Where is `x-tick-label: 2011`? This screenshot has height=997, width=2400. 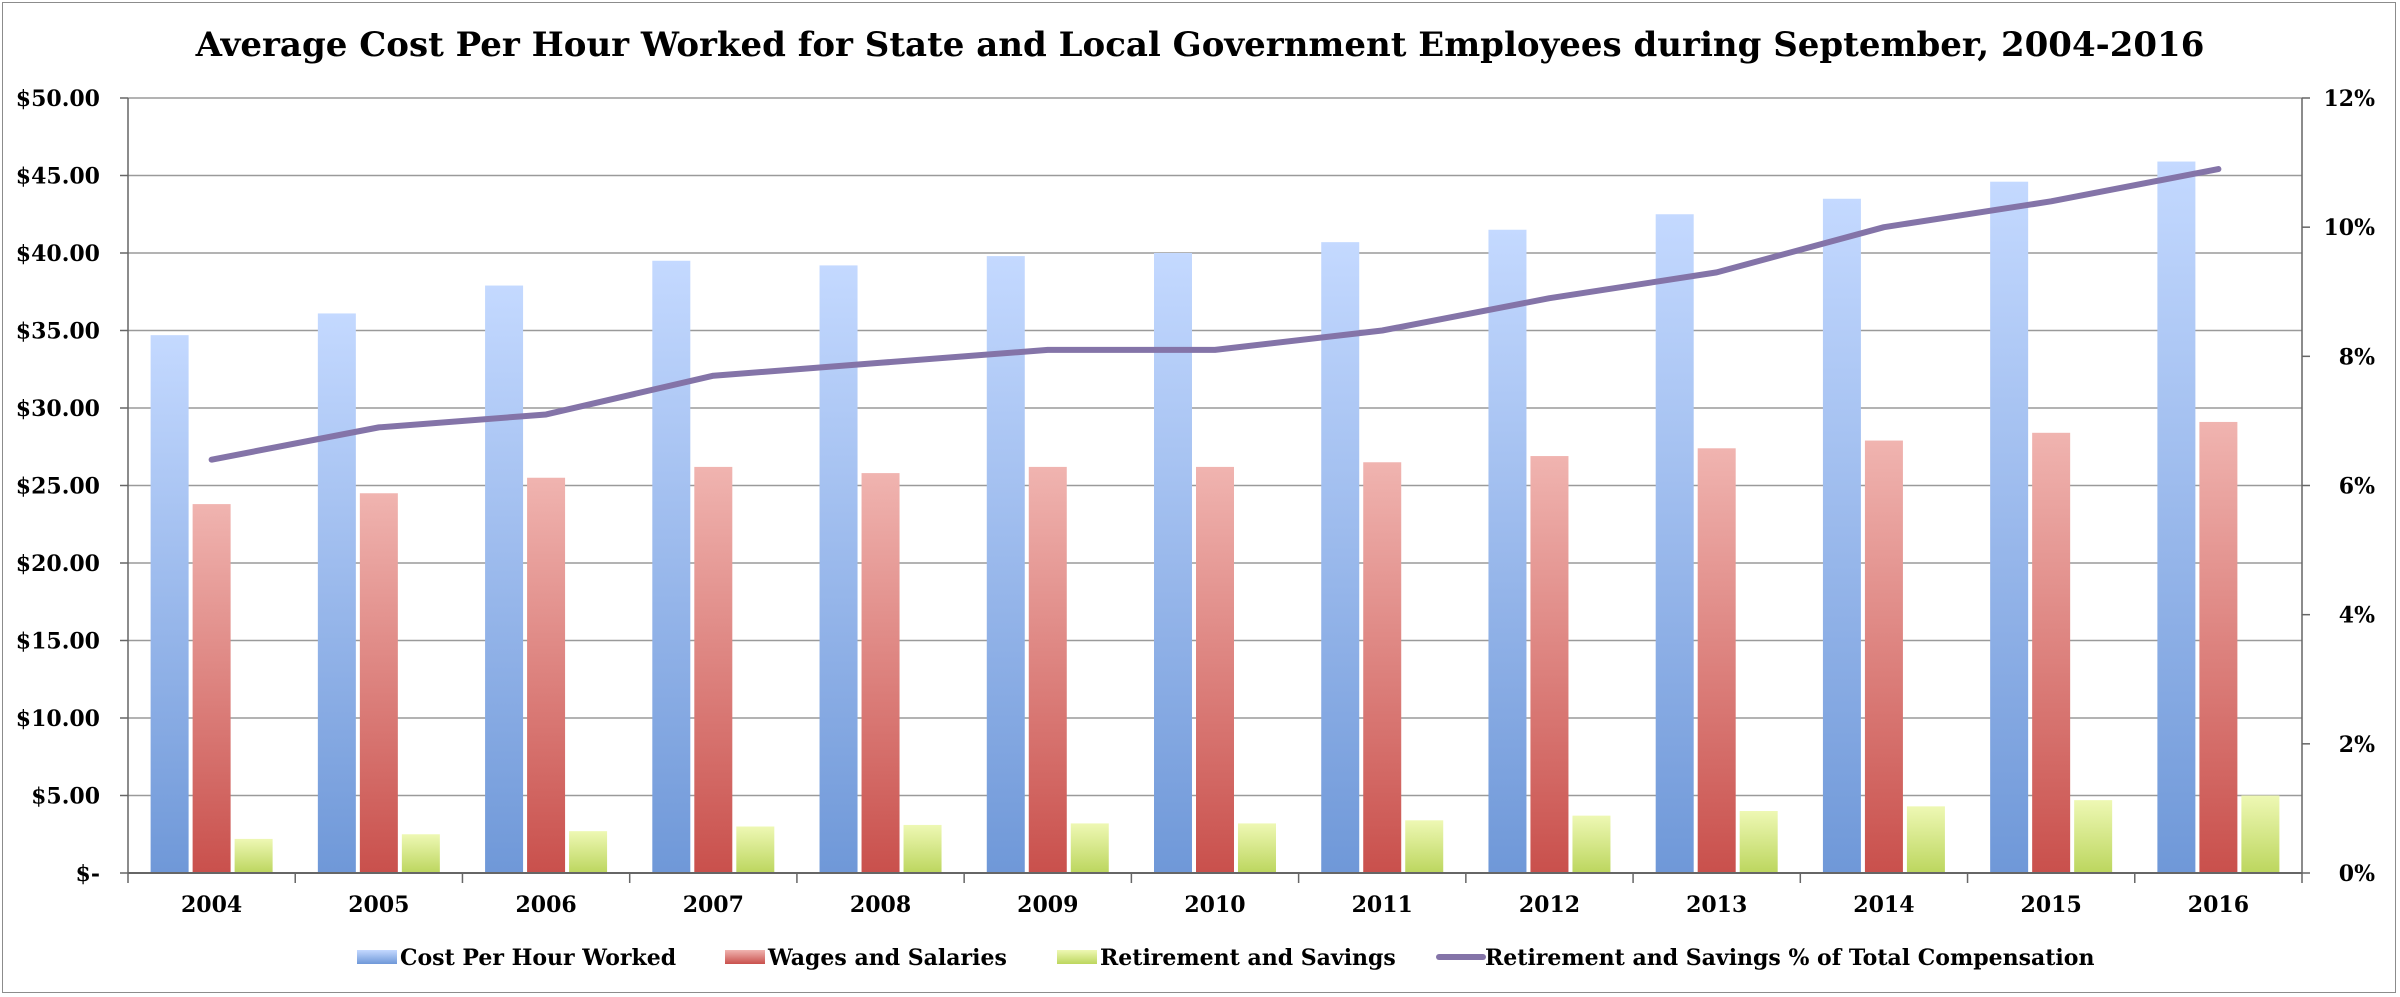 x-tick-label: 2011 is located at coordinates (1382, 905).